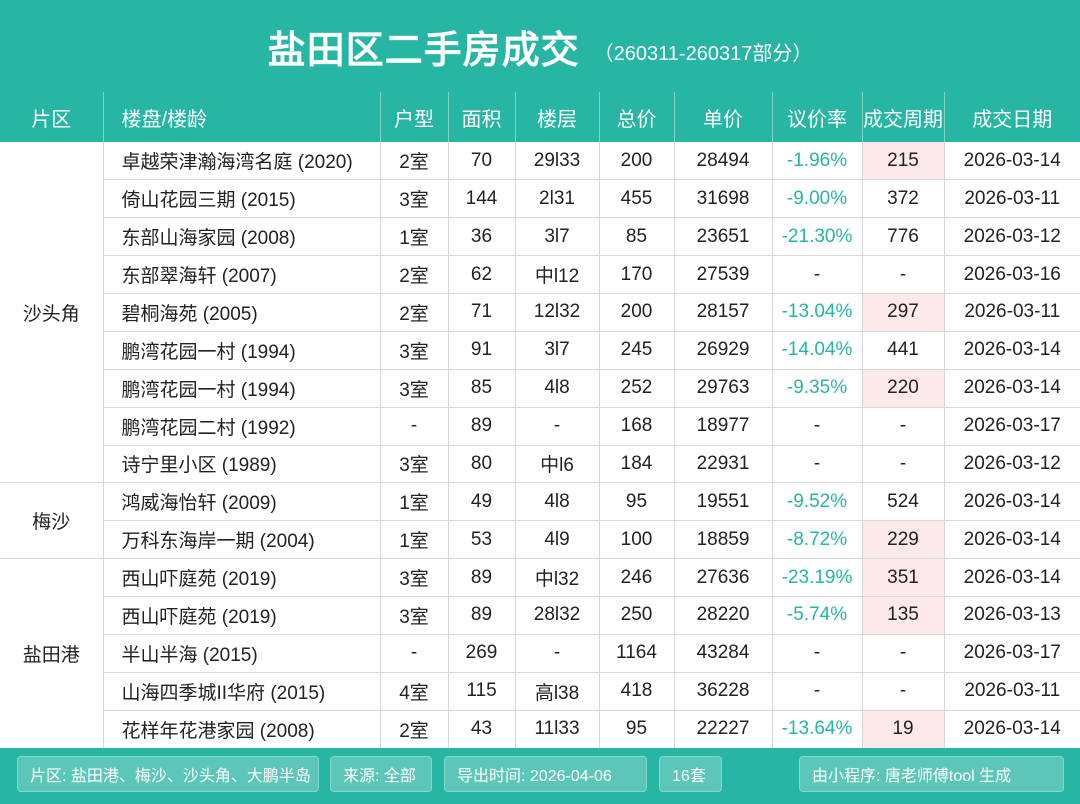 The width and height of the screenshot is (1080, 804). Describe the element at coordinates (723, 426) in the screenshot. I see `unit-price-cell: 18977` at that location.